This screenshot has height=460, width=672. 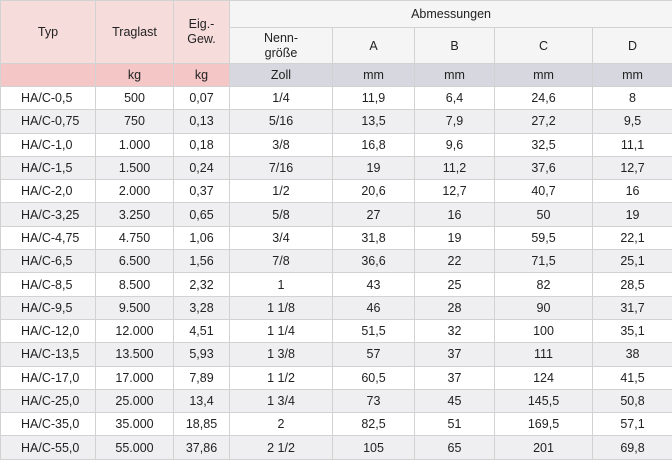 I want to click on cell-d: 12,7, so click(x=632, y=167).